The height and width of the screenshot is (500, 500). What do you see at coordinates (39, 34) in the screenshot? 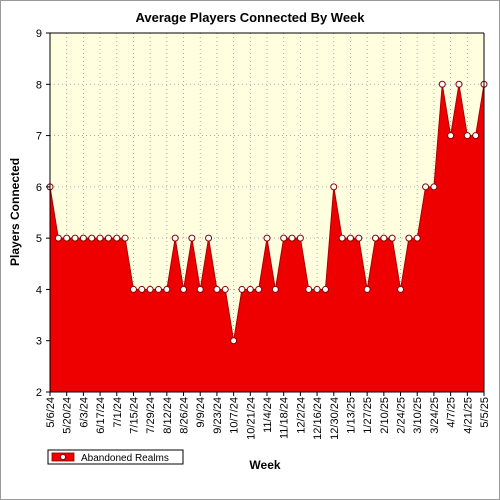
I see `y-tick-label: 9` at bounding box center [39, 34].